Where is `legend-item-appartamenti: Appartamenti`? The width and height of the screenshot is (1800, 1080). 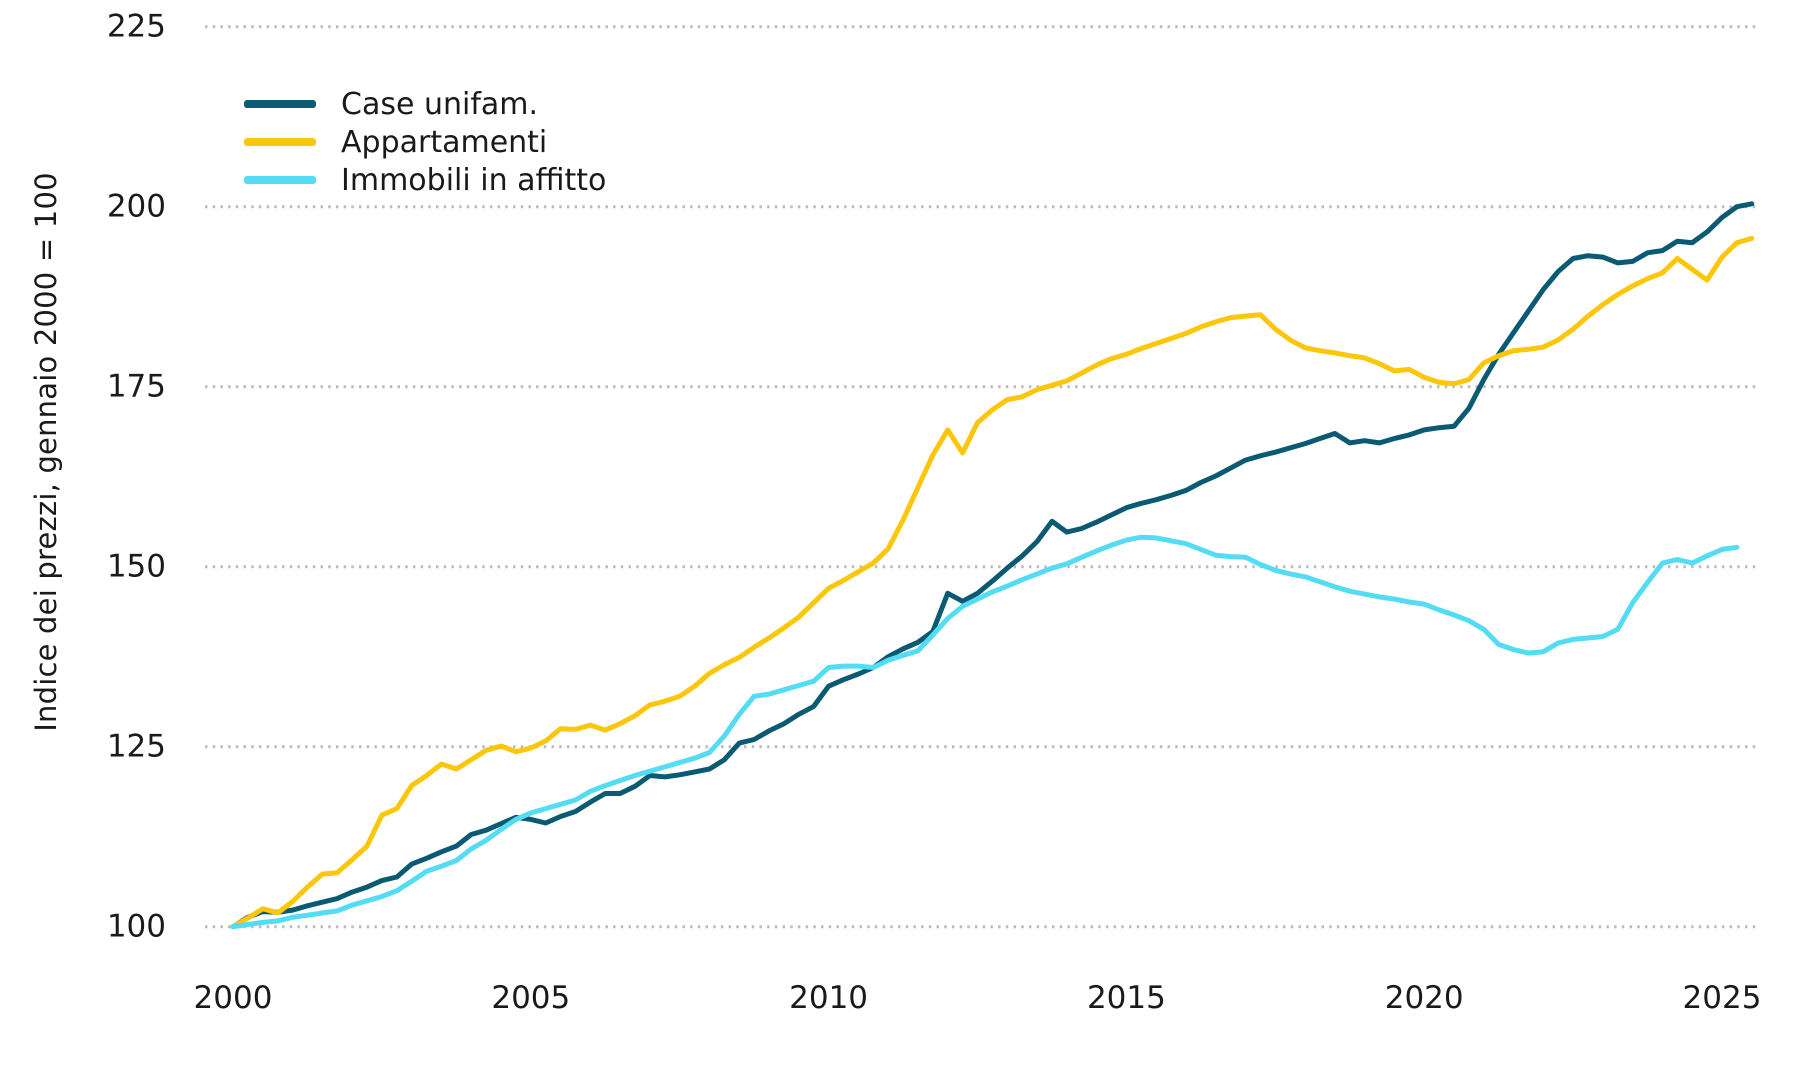
legend-item-appartamenti: Appartamenti is located at coordinates (425, 142).